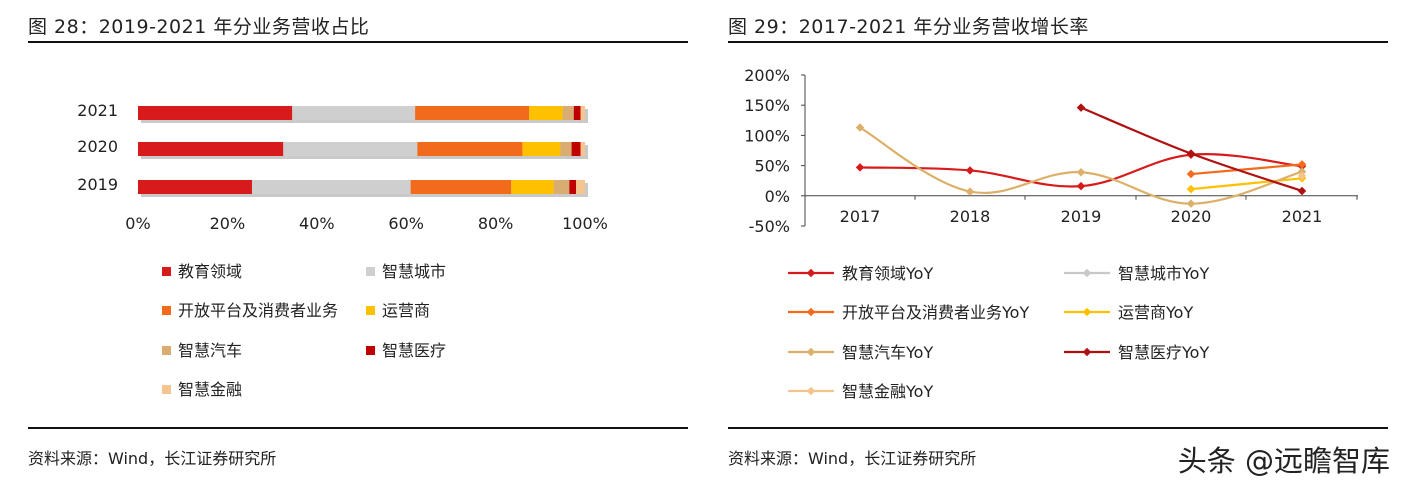  Describe the element at coordinates (1163, 352) in the screenshot. I see `legend-label: 智慧医疗YoY` at that location.